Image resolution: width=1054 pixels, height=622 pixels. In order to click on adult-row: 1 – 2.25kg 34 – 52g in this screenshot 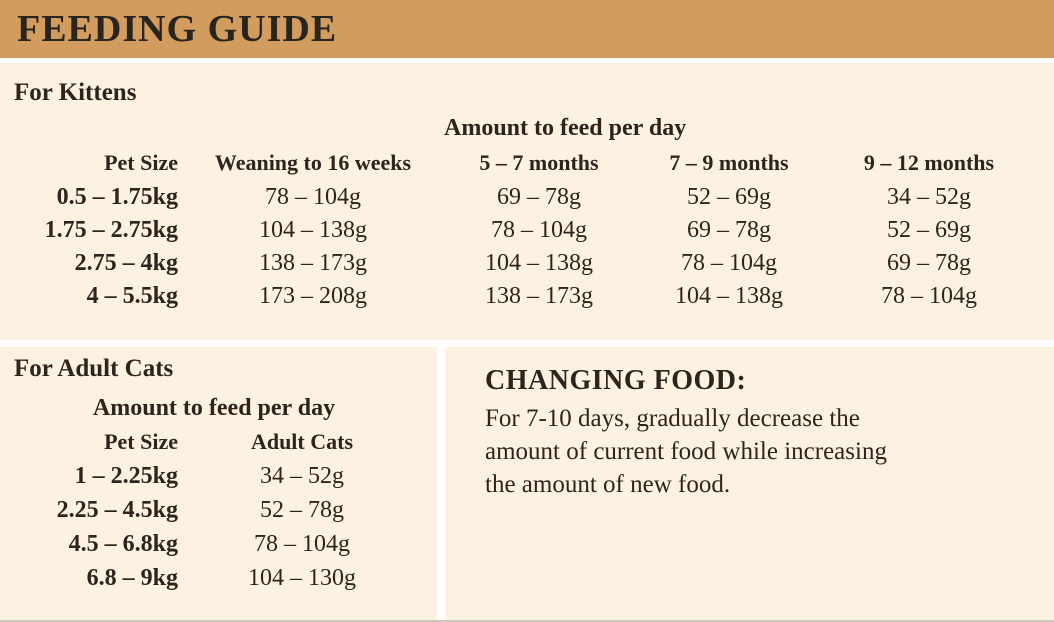, I will do `click(214, 476)`.